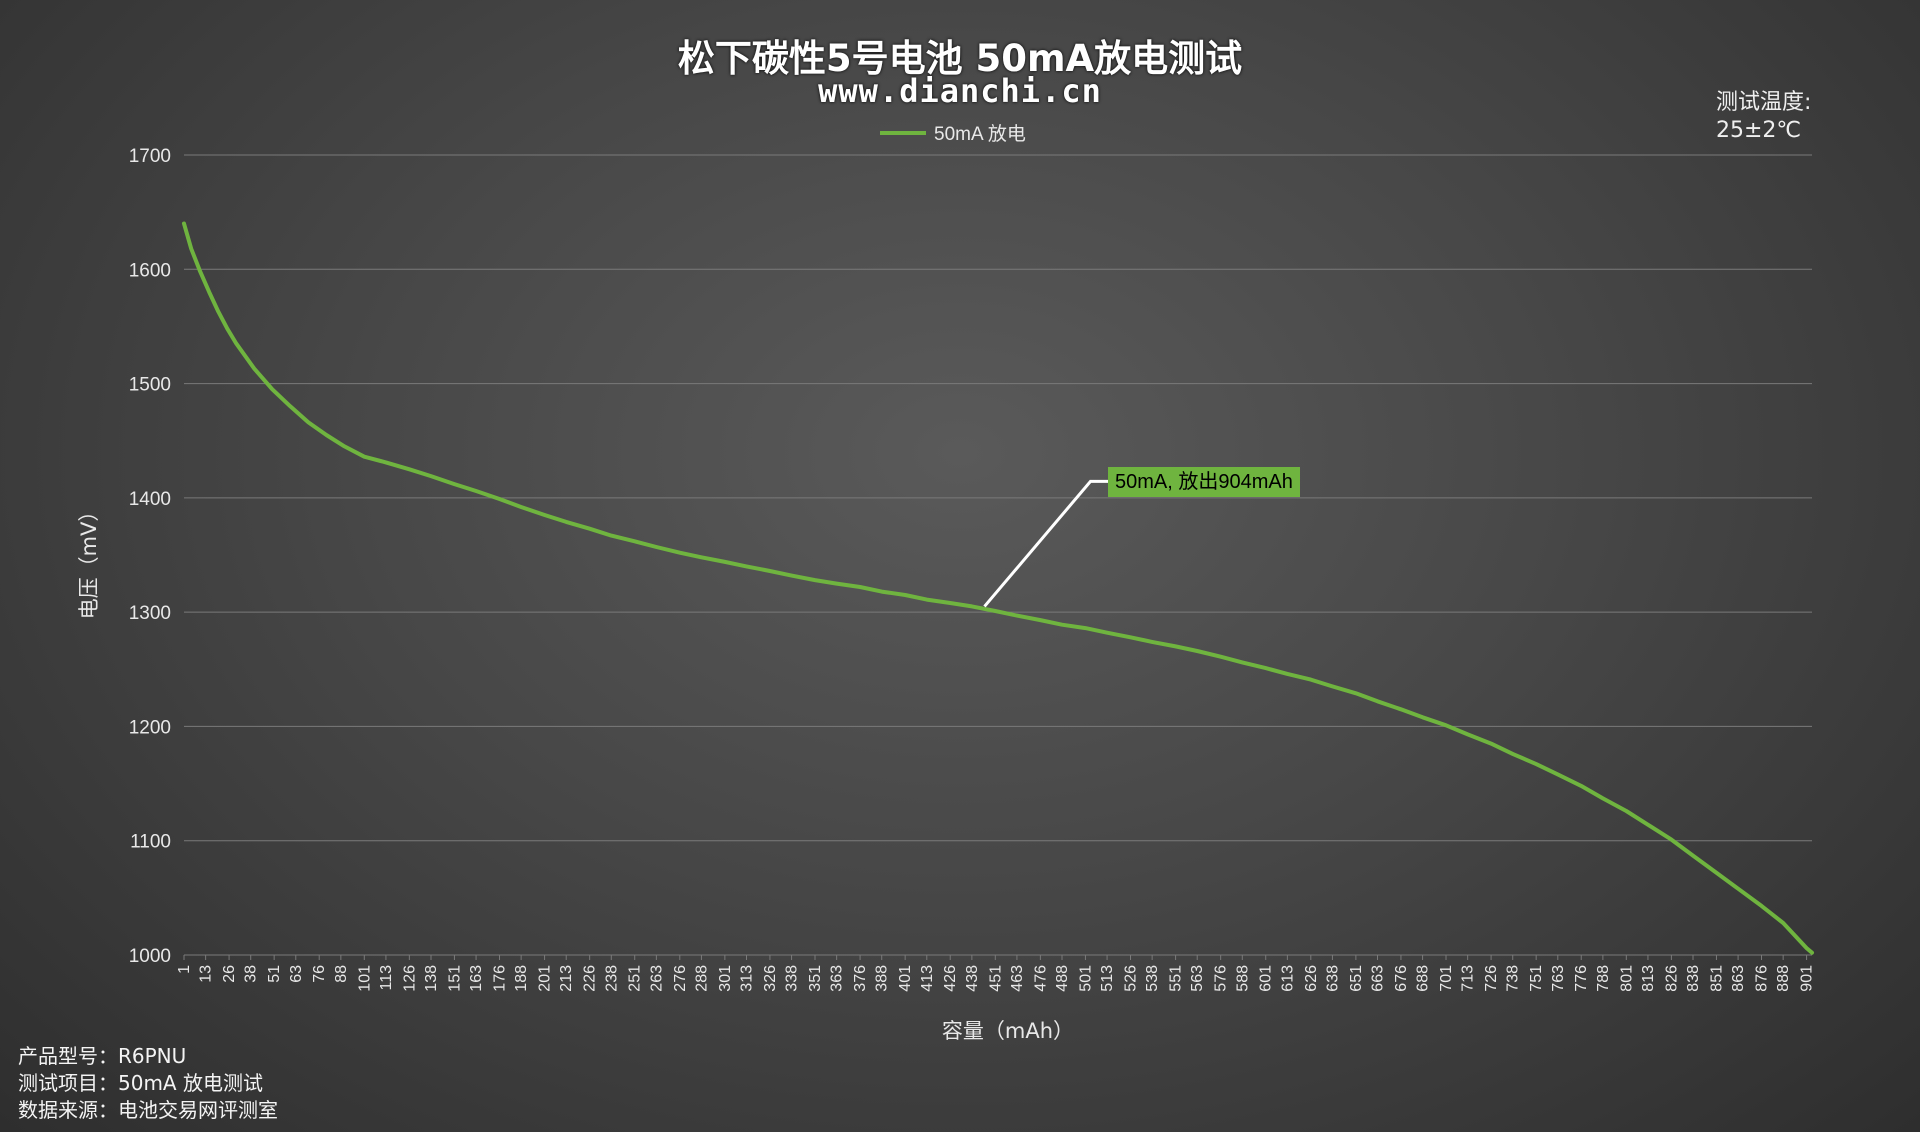 Image resolution: width=1920 pixels, height=1132 pixels. What do you see at coordinates (150, 499) in the screenshot?
I see `y-tick-label: 1400` at bounding box center [150, 499].